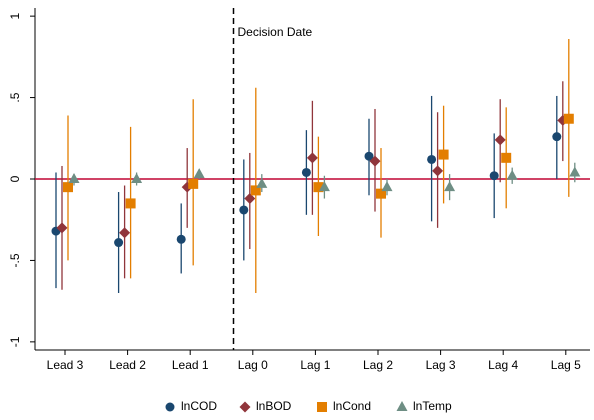  What do you see at coordinates (352, 406) in the screenshot?
I see `legend-label: lnCond` at bounding box center [352, 406].